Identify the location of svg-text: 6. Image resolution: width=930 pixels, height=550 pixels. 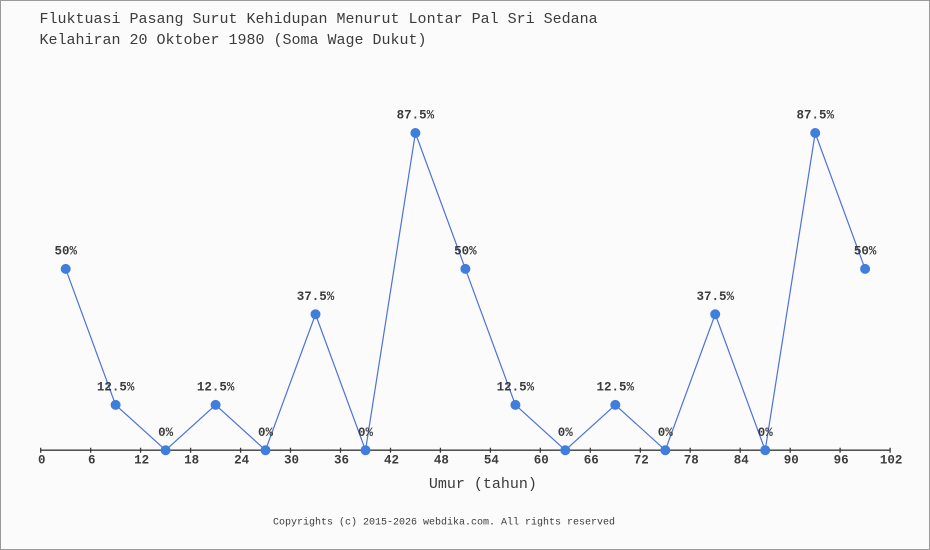
(92, 460).